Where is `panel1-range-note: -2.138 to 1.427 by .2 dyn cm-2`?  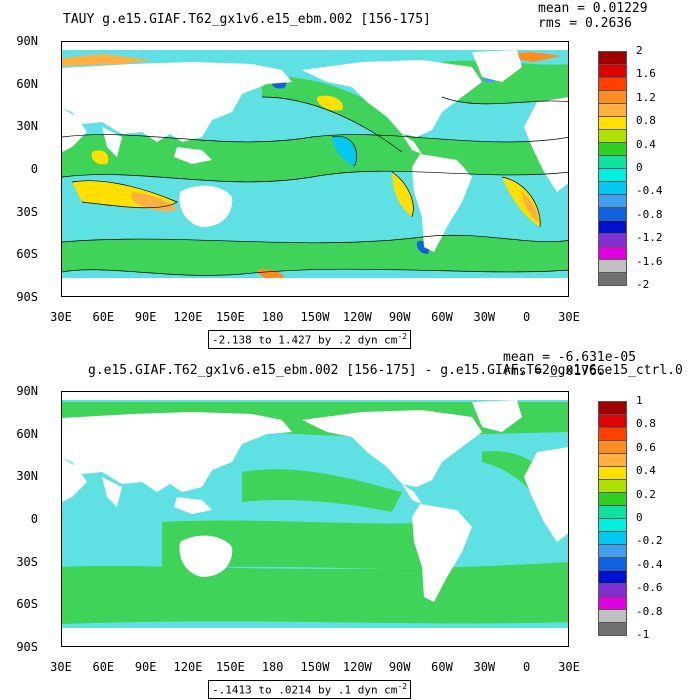
panel1-range-note: -2.138 to 1.427 by .2 dyn cm-2 is located at coordinates (310, 339).